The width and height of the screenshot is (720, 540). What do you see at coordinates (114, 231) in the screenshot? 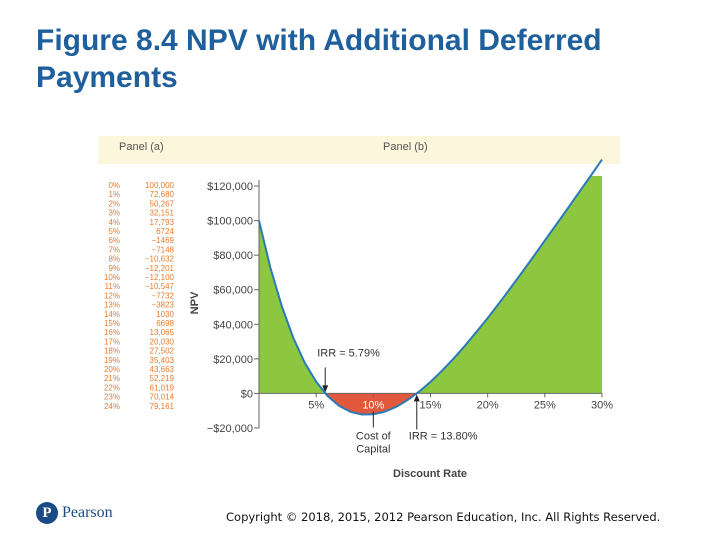
I see `table-rate-cell: 5%` at bounding box center [114, 231].